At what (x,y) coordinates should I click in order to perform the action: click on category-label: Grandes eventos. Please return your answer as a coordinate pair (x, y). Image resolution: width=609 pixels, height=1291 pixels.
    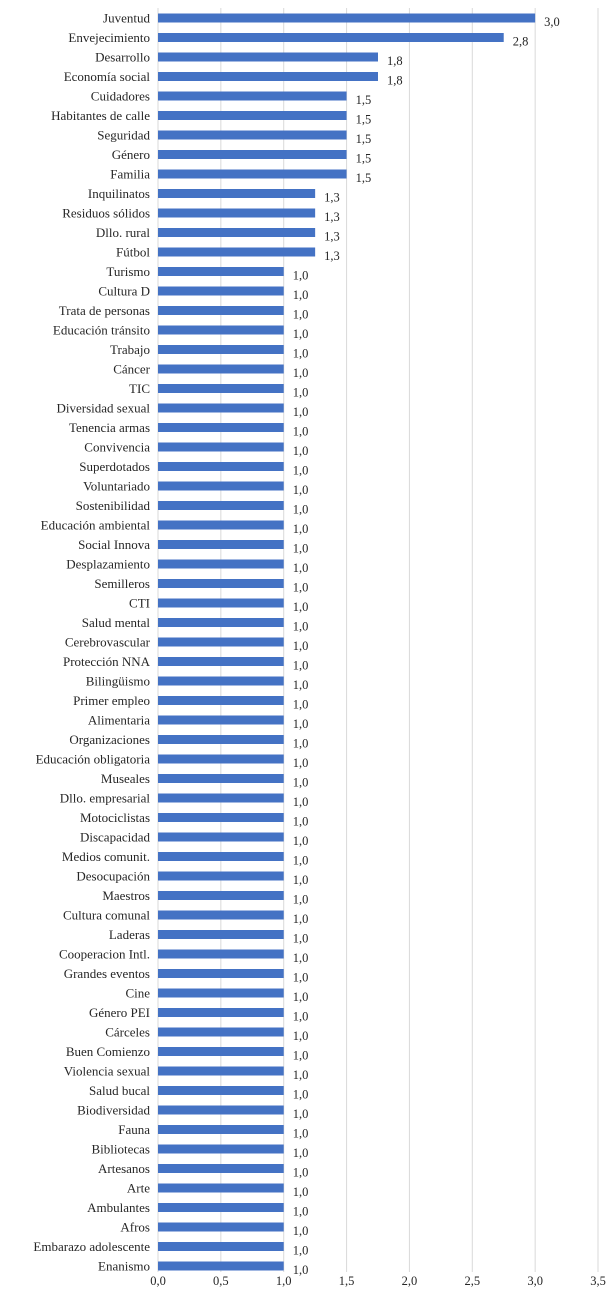
    Looking at the image, I should click on (107, 973).